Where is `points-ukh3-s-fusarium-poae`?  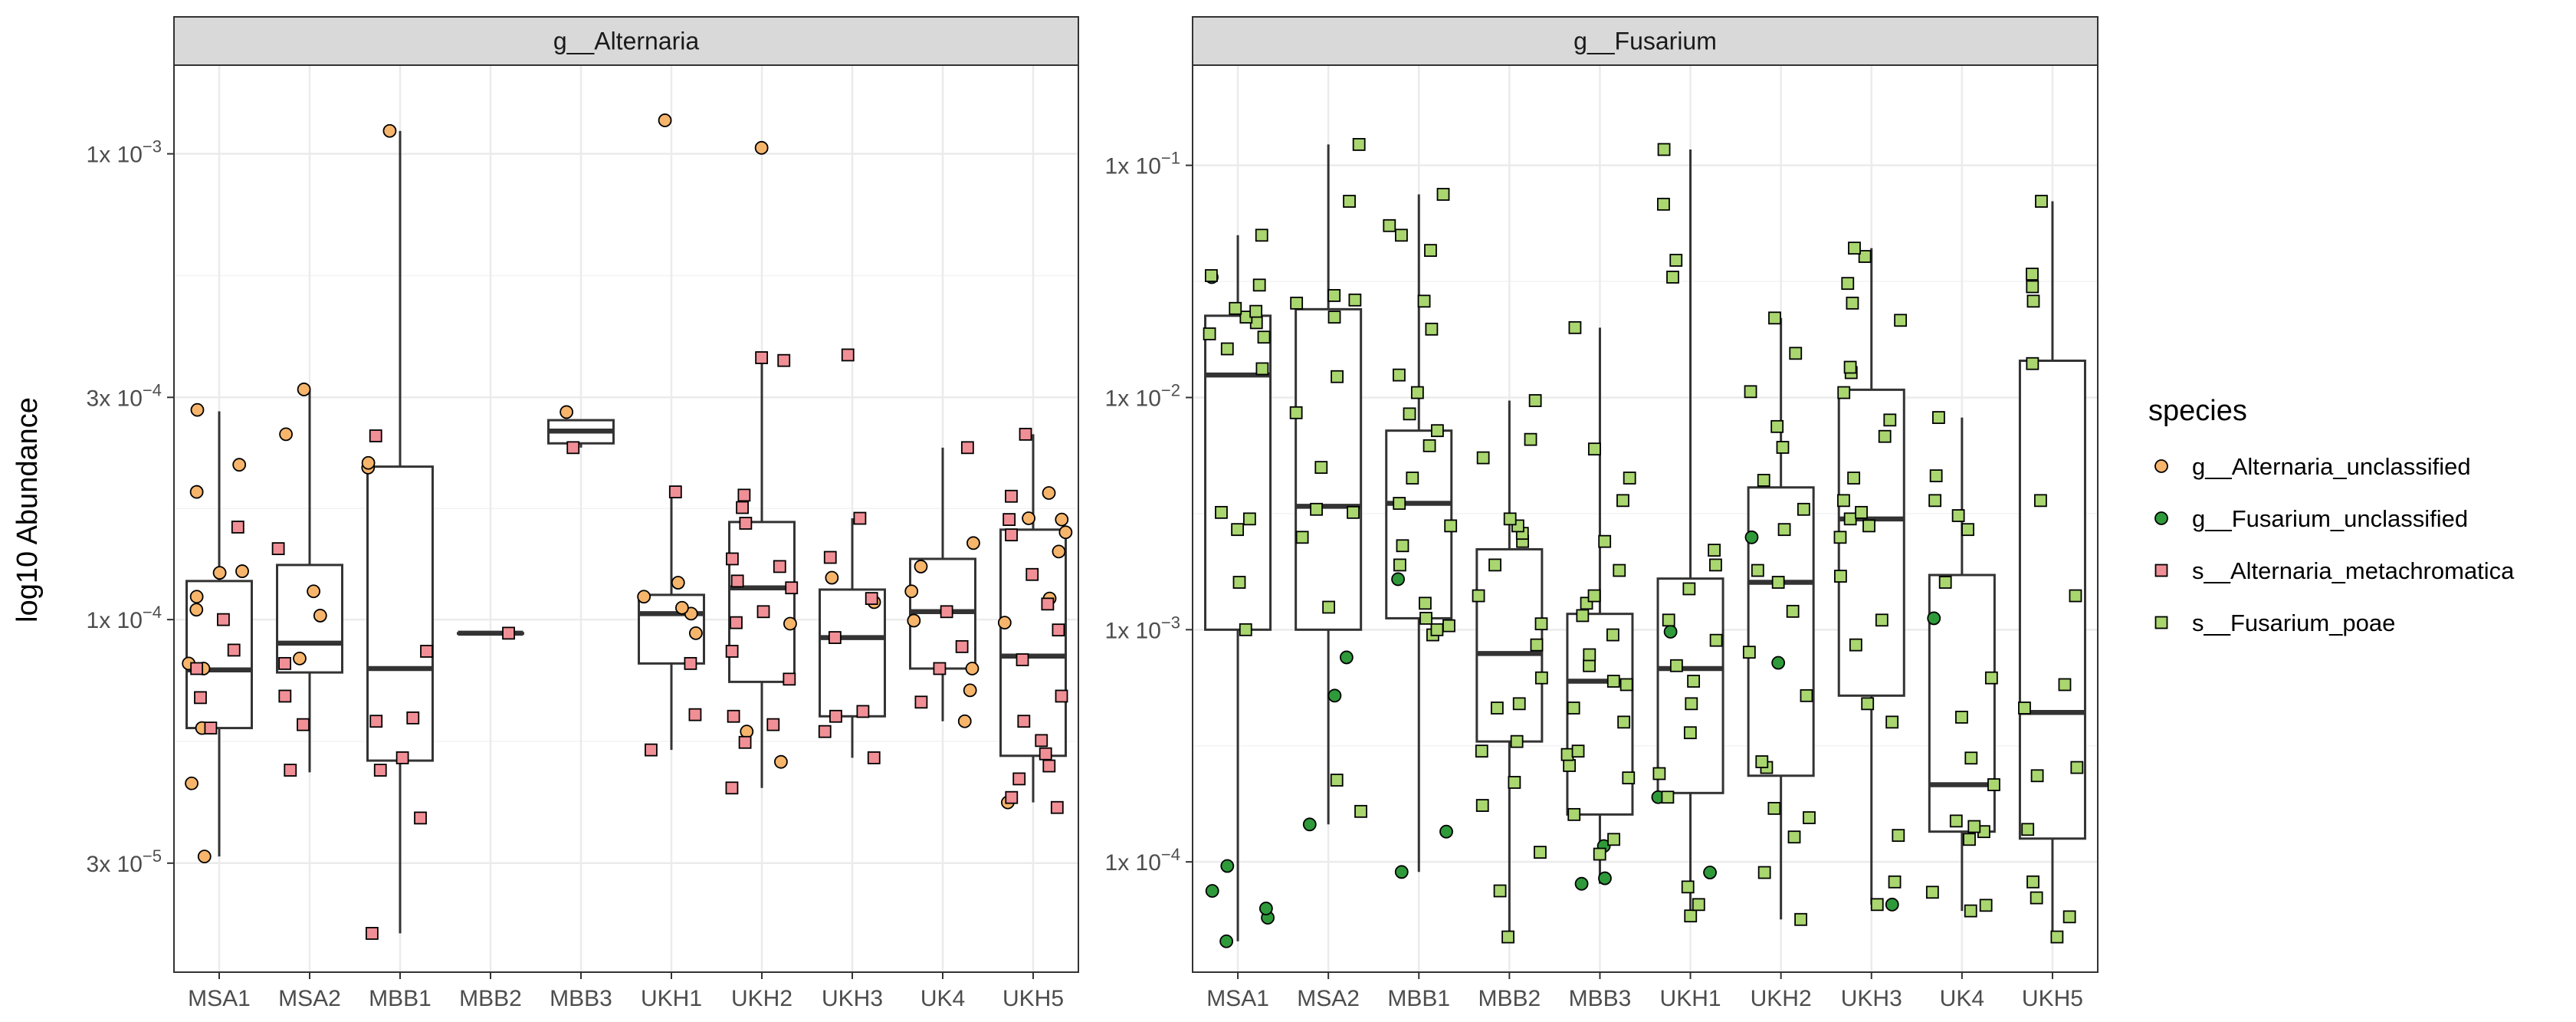
points-ukh3-s-fusarium-poae is located at coordinates (1870, 577).